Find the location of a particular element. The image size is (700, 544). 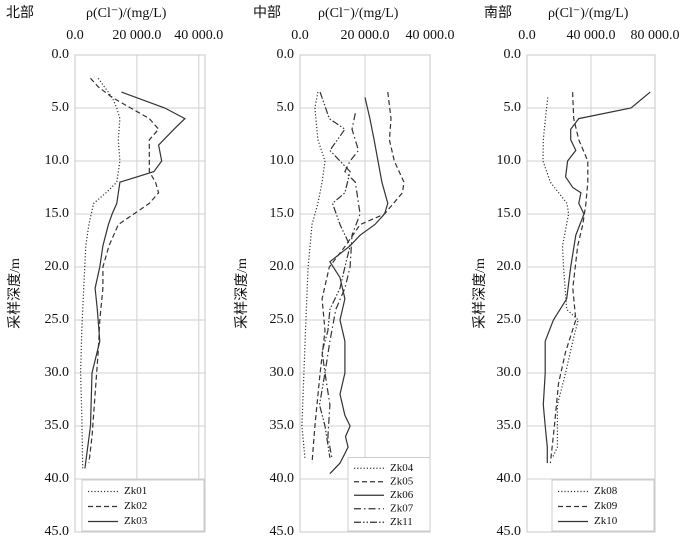

legend: Zk08 Zk09 Zk10 is located at coordinates (603, 505).